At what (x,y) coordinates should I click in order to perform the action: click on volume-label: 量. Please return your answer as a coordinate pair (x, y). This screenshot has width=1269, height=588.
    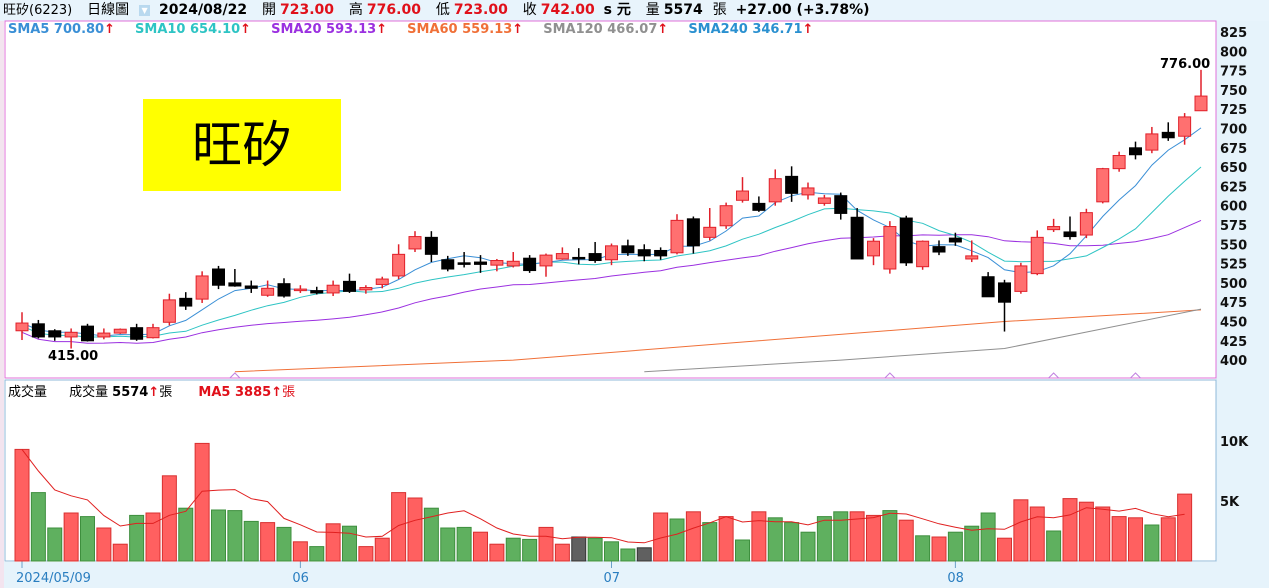
    Looking at the image, I should click on (652, 10).